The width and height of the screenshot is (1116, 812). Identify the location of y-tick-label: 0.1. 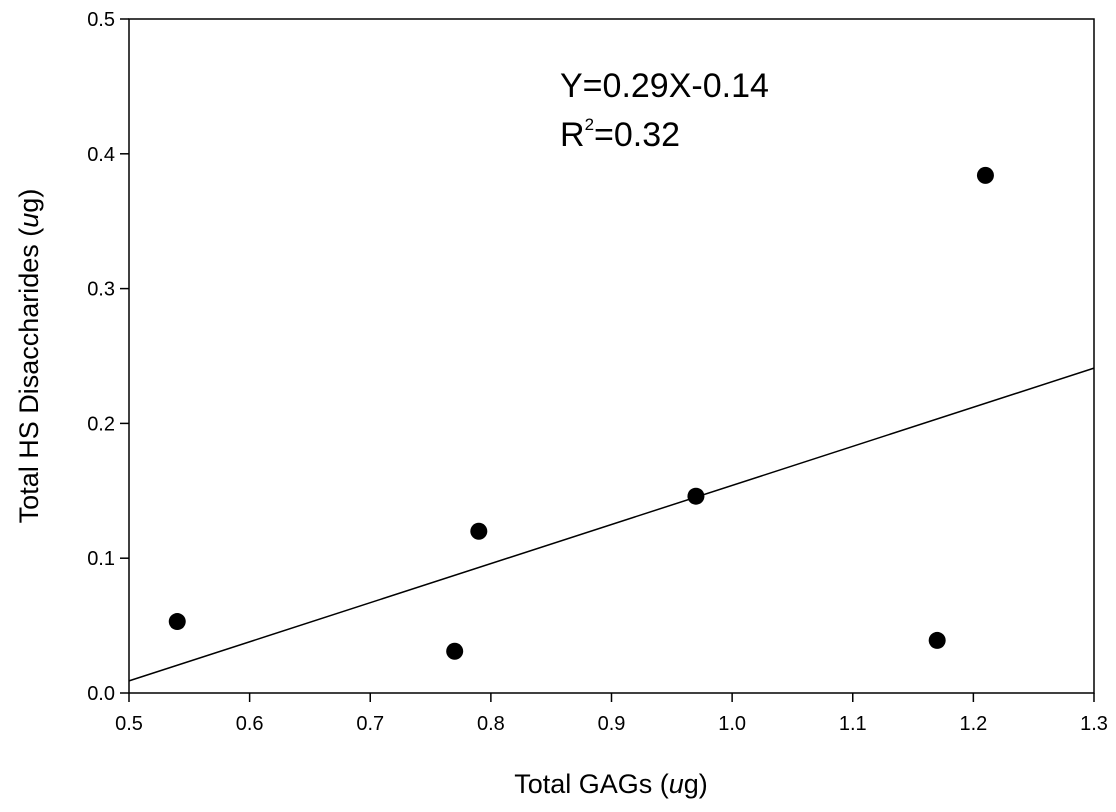
(101, 559).